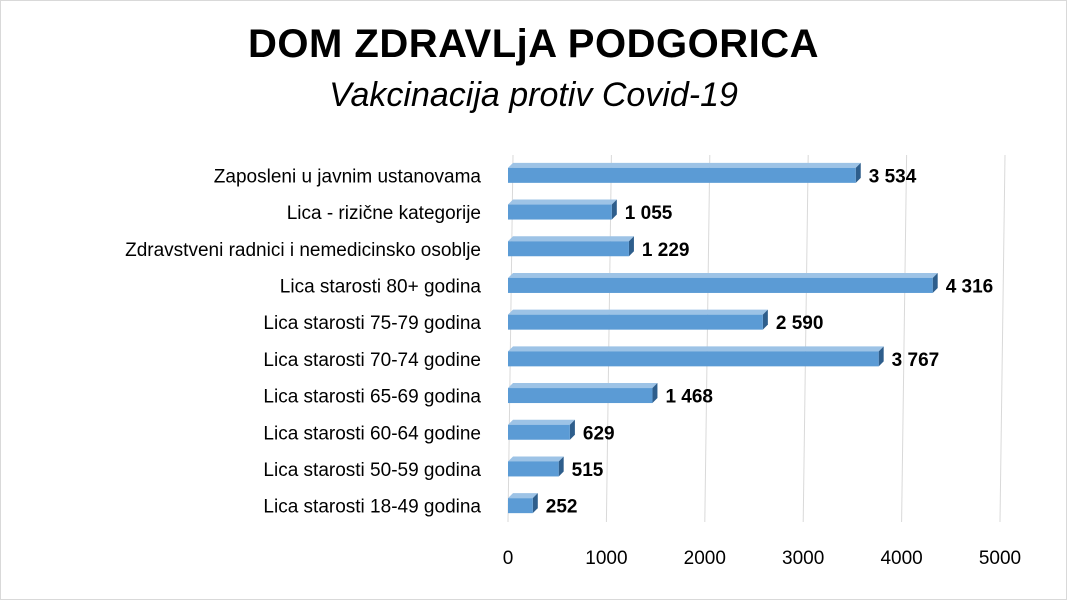 The height and width of the screenshot is (600, 1067). I want to click on x-tick-label: 2000, so click(705, 558).